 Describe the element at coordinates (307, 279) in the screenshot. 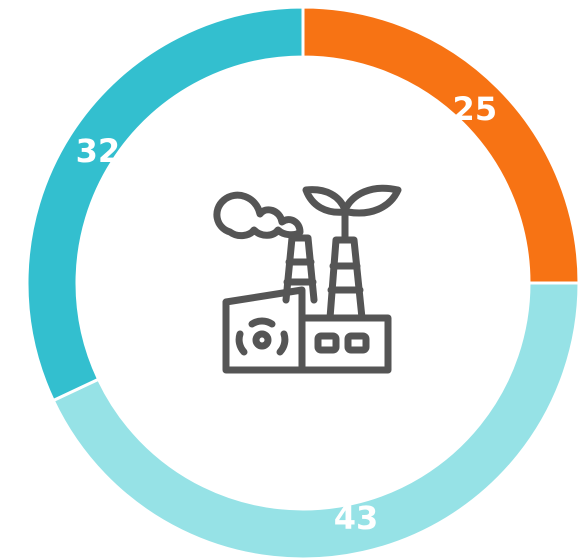

I see `factory-icon` at that location.